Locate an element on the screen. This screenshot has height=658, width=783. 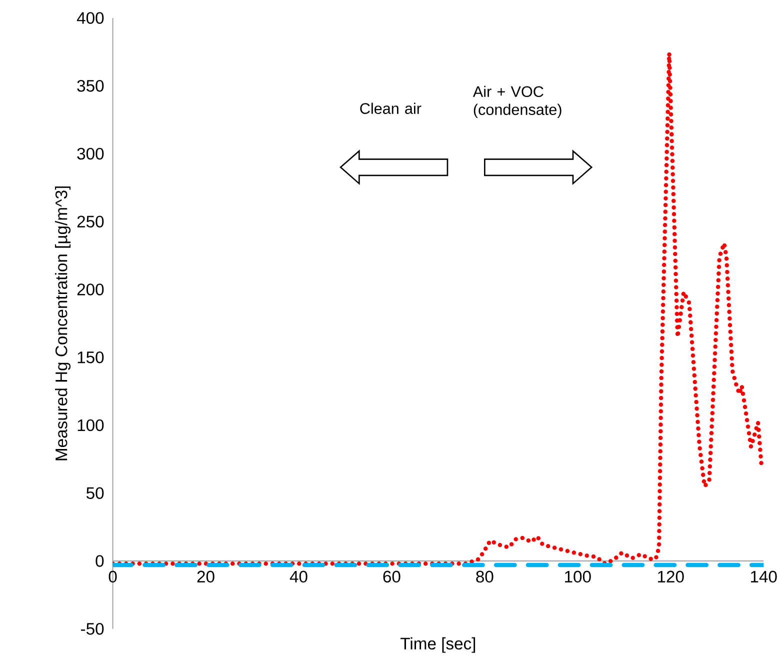
y-tick-label: 300 is located at coordinates (90, 154).